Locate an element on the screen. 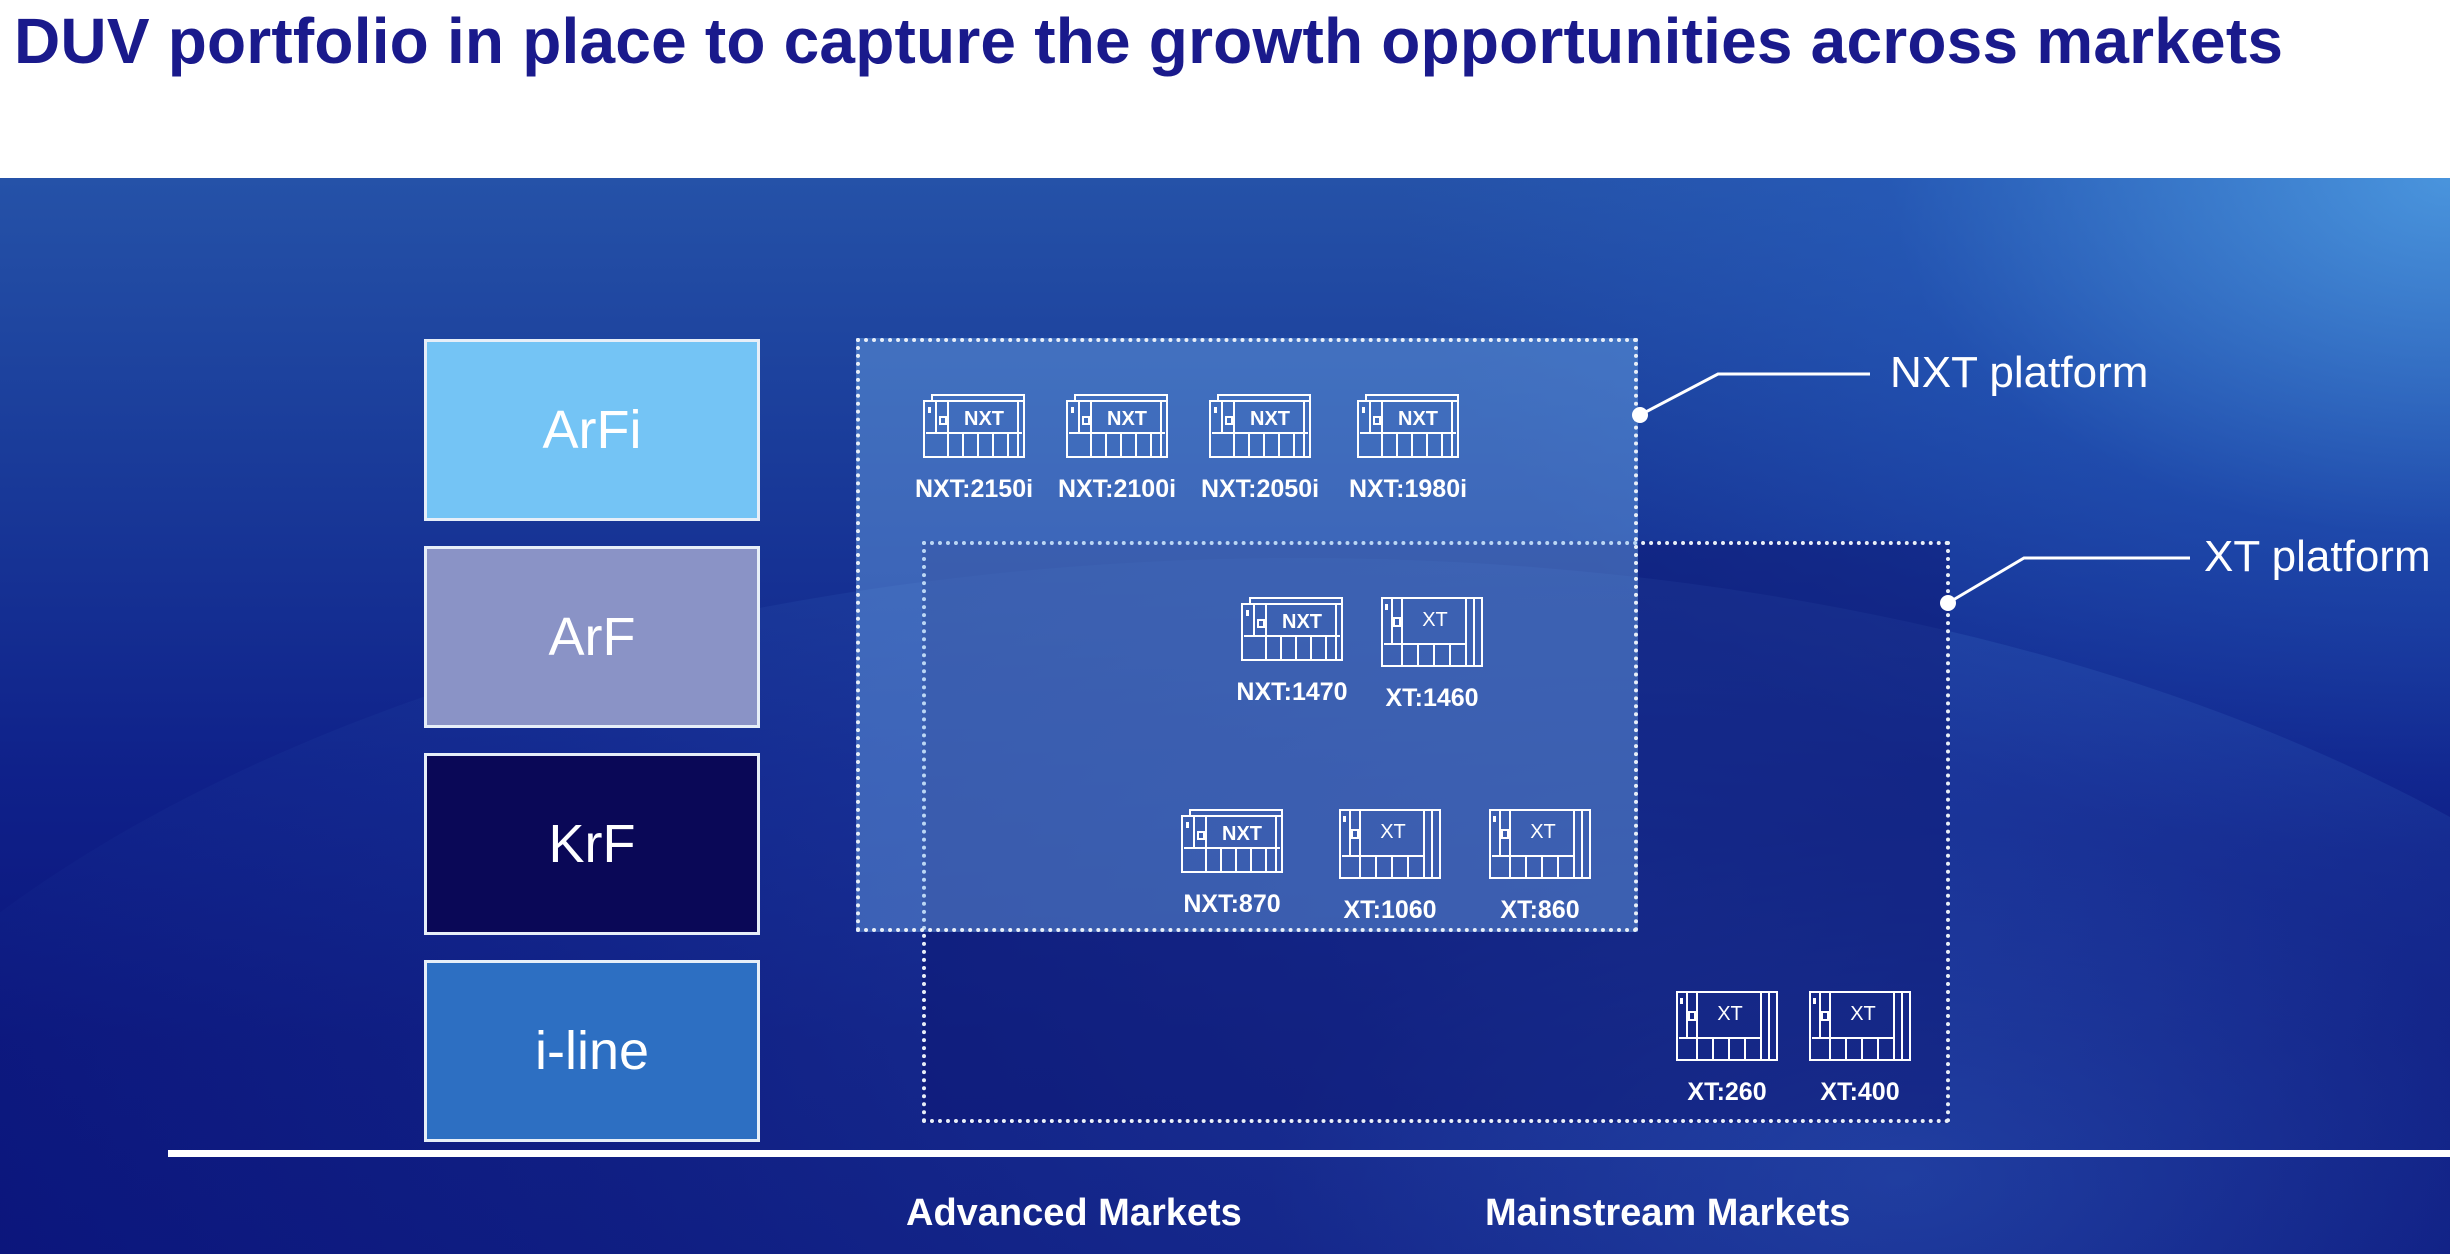  band-arf-label: ArF is located at coordinates (592, 637).